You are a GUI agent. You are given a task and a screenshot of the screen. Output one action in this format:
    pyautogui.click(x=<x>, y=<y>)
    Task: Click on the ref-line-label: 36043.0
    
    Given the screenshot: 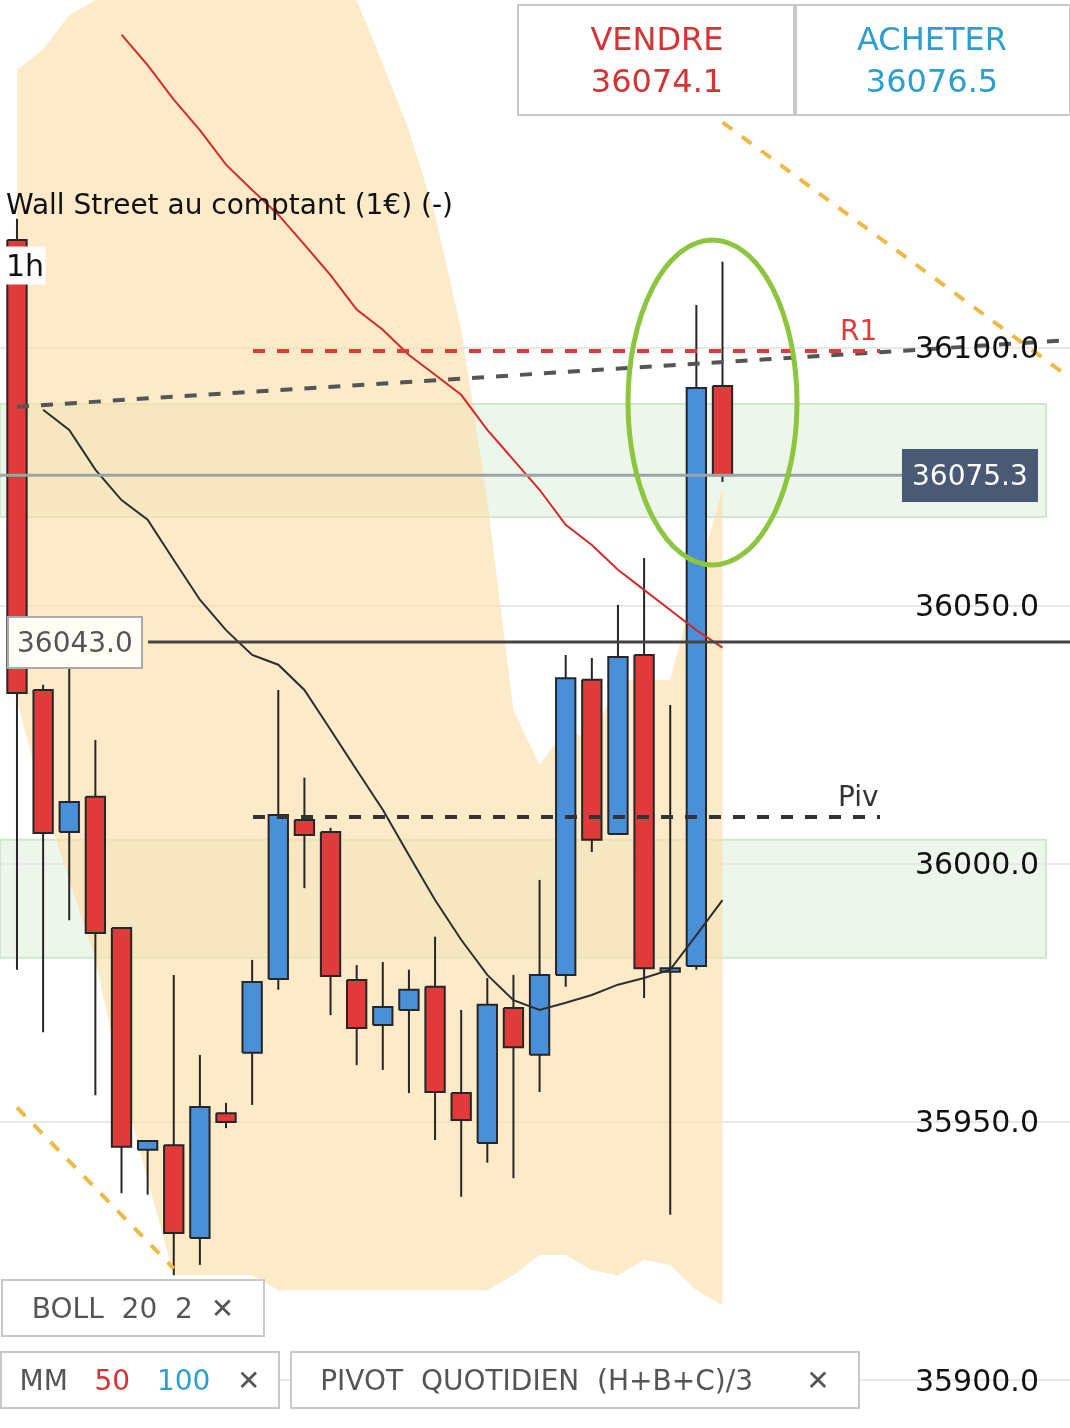 What is the action you would take?
    pyautogui.click(x=75, y=642)
    